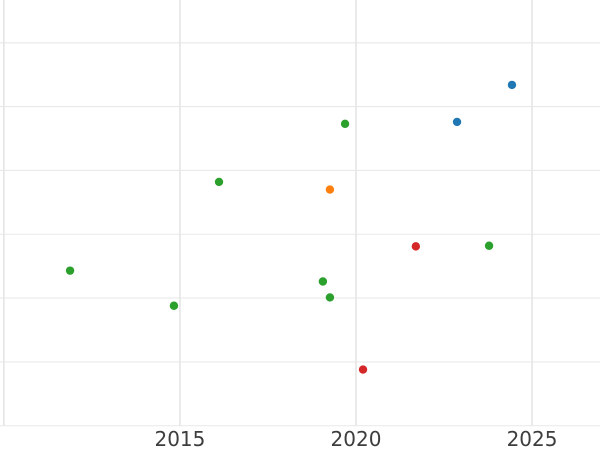 The height and width of the screenshot is (450, 600). Describe the element at coordinates (356, 438) in the screenshot. I see `x-tick-label: 2020` at that location.